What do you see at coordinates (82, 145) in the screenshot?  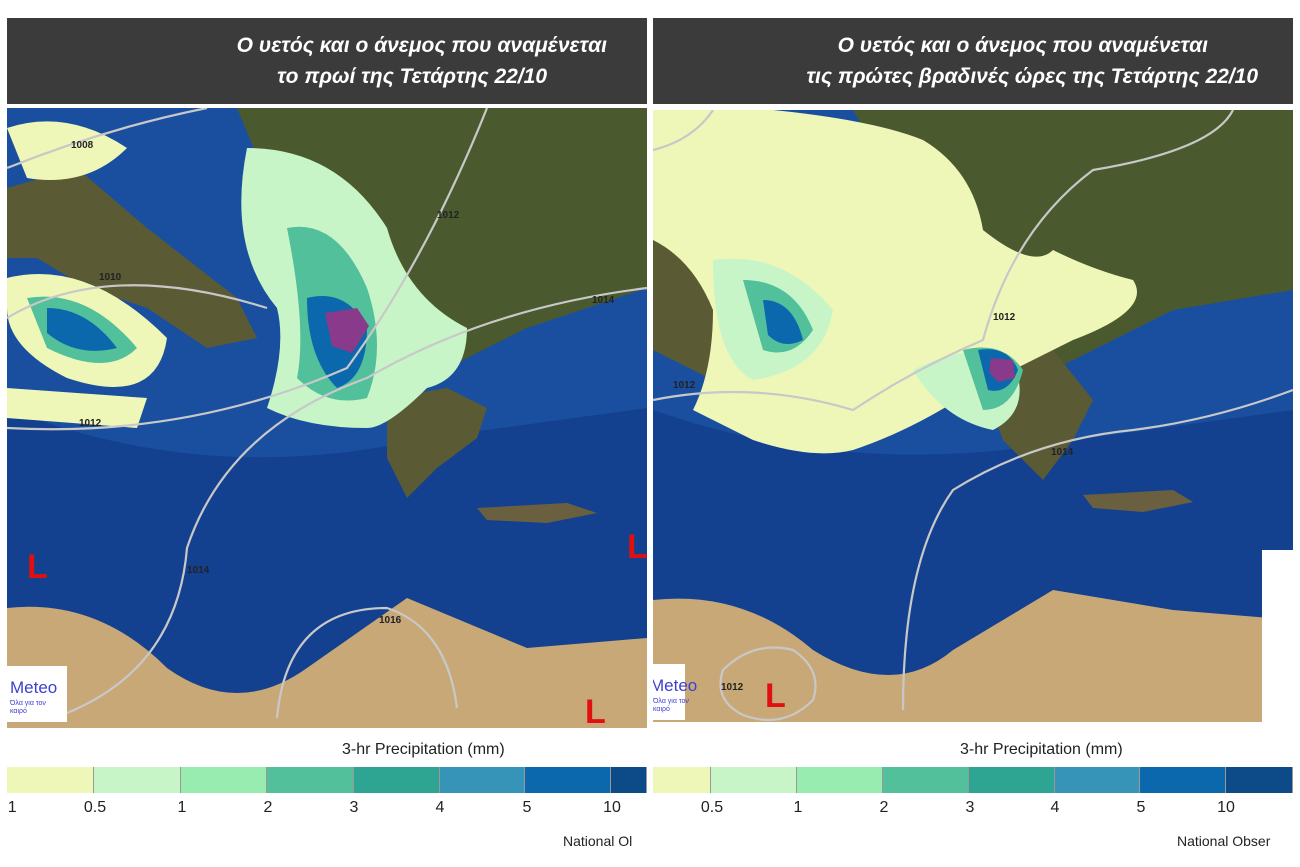 I see `isobar-label: 1008` at bounding box center [82, 145].